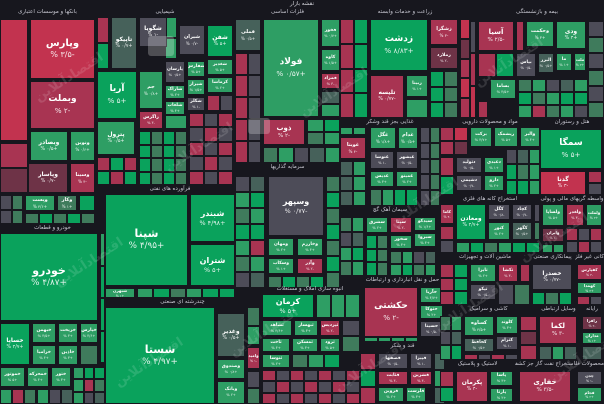 Image resolution: width=604 pixels, height=404 pixels. What do you see at coordinates (553, 235) in the screenshot?
I see `stock-tile-وایران: وایران -۱ %` at bounding box center [553, 235].